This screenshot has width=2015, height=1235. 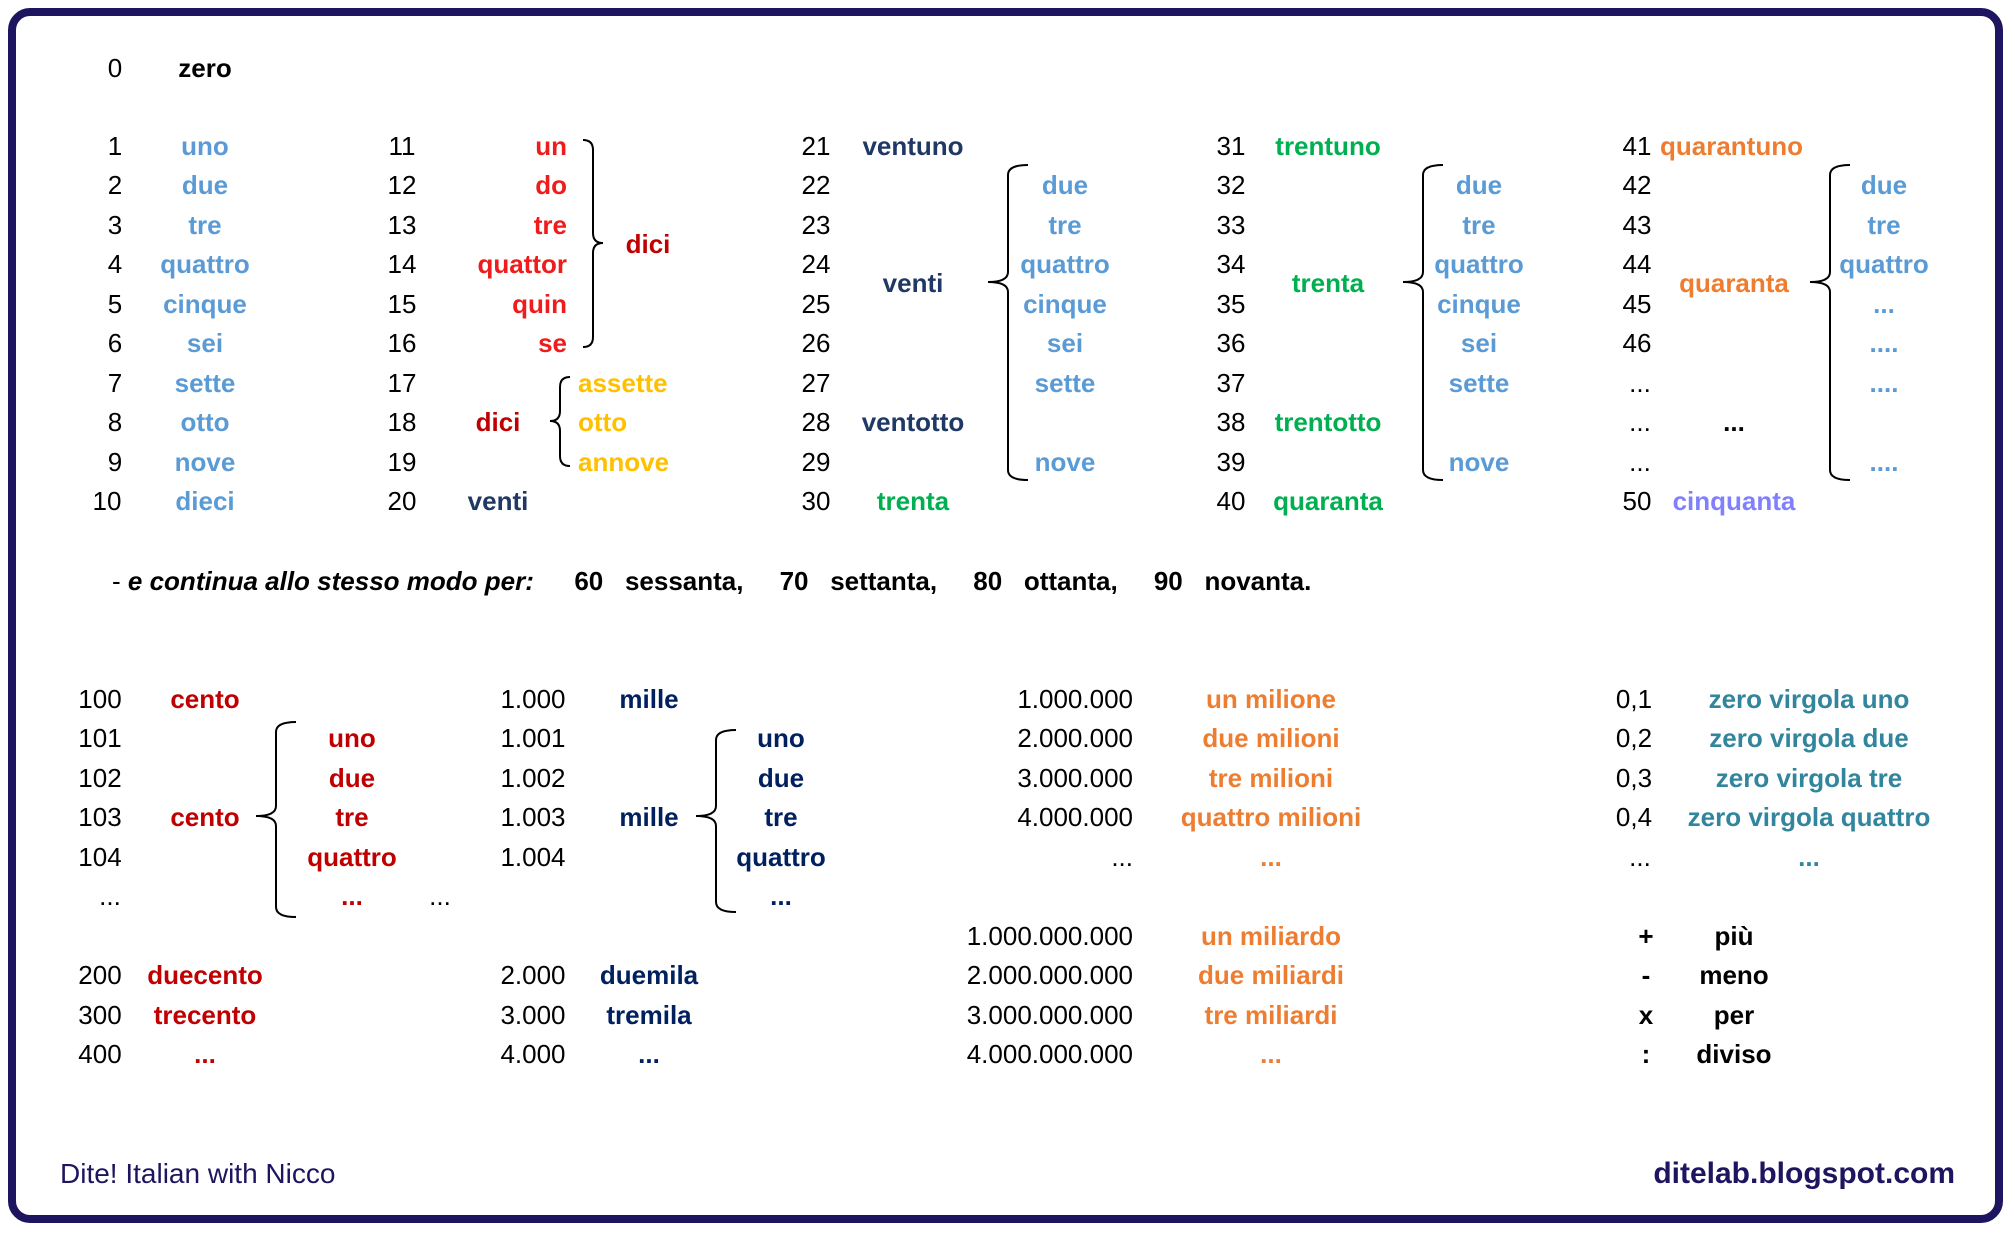 What do you see at coordinates (1734, 975) in the screenshot?
I see `word-ow2: meno` at bounding box center [1734, 975].